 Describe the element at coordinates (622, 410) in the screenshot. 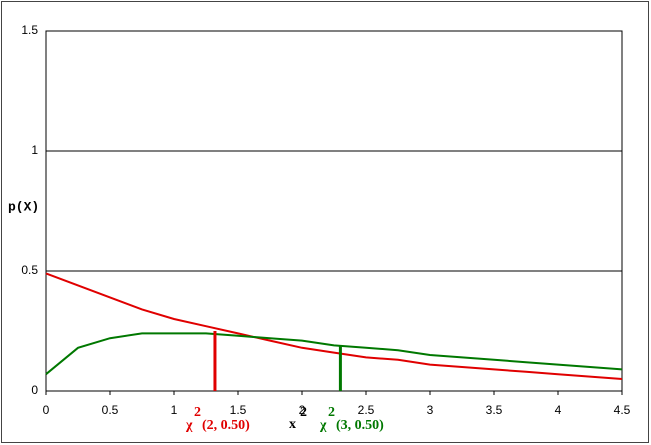

I see `x-tick-label: 4.5` at that location.